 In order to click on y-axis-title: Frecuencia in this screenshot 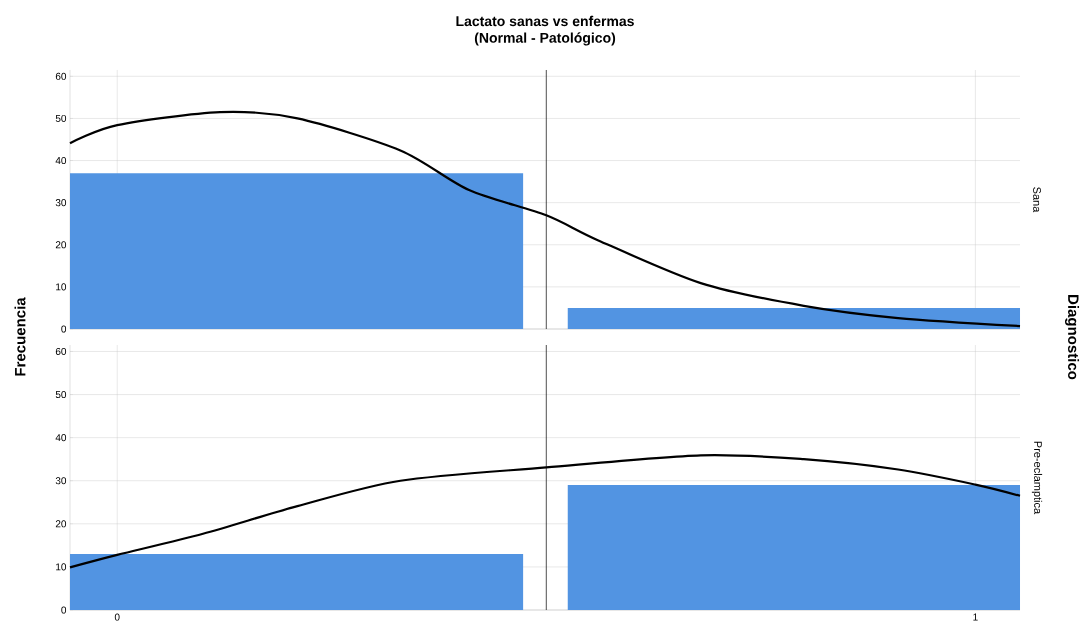, I will do `click(20, 336)`.